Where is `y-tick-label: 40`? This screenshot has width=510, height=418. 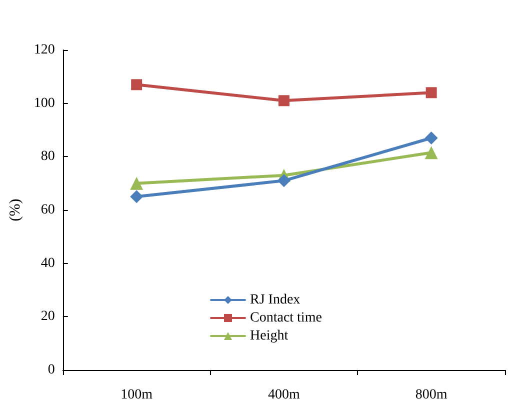
y-tick-label: 40 is located at coordinates (47, 263).